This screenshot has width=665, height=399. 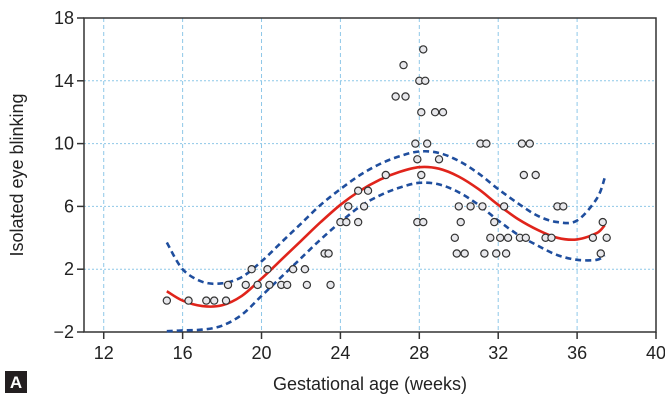 I want to click on y-tick-label: 6, so click(x=69, y=206).